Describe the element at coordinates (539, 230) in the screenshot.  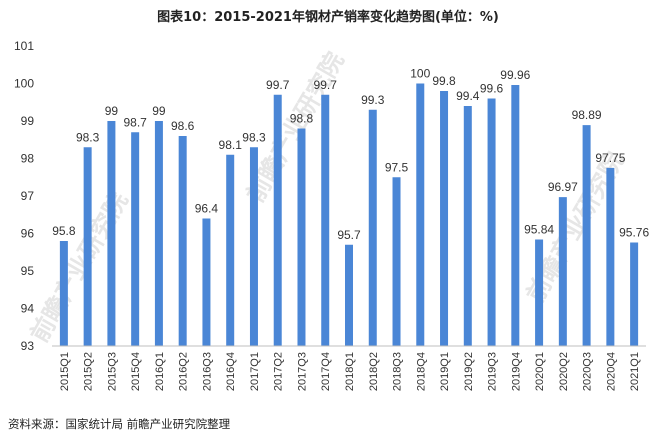
I see `data-label: 95.84` at that location.